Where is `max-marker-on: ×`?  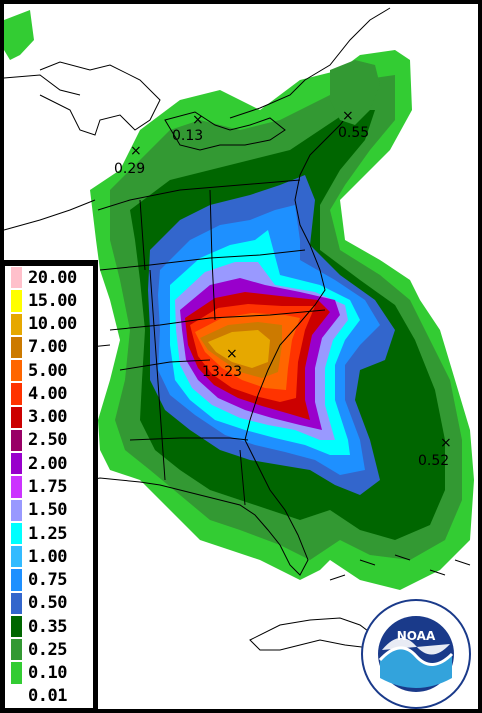
max-marker-on: × is located at coordinates (198, 120).